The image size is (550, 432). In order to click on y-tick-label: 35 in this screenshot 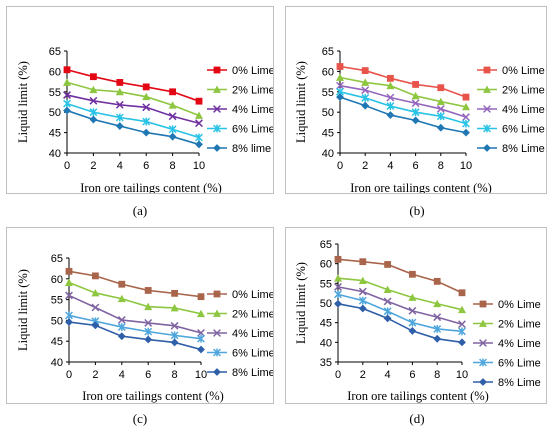, I will do `click(326, 363)`.